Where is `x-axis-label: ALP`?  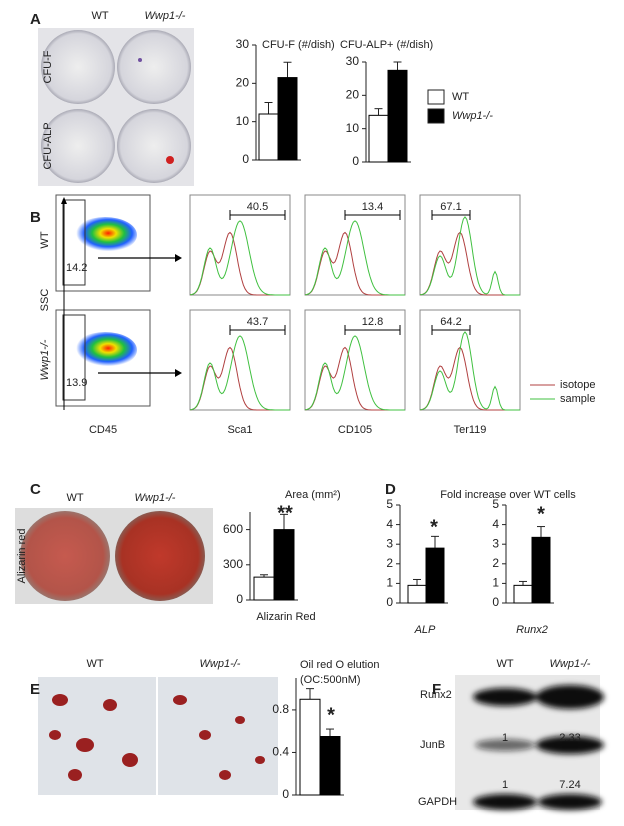 x-axis-label: ALP is located at coordinates (425, 630).